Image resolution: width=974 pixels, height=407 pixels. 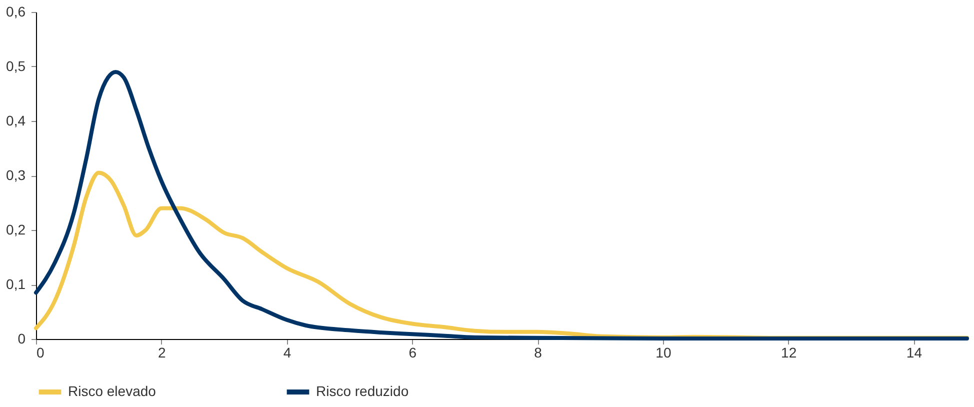 I want to click on y-tick-label: 0, so click(x=22, y=338).